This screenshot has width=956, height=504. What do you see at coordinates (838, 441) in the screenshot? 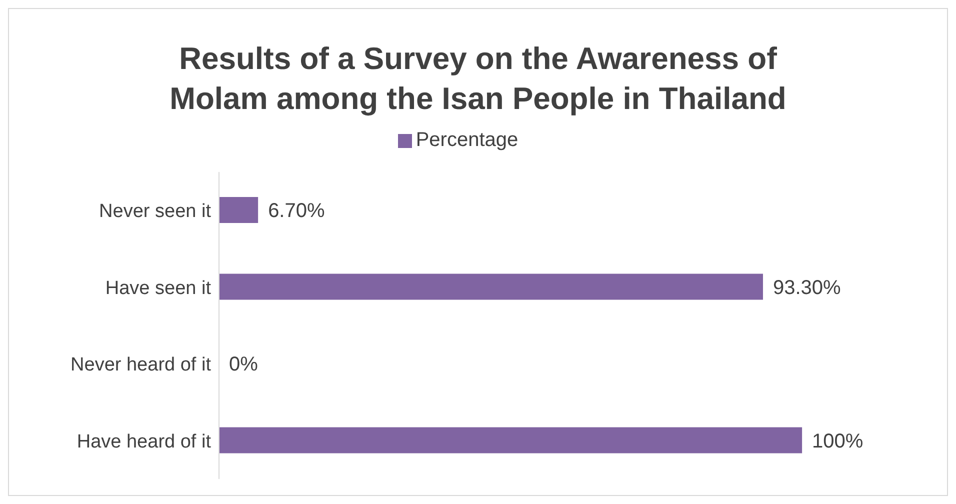
I see `data-label: 100%` at bounding box center [838, 441].